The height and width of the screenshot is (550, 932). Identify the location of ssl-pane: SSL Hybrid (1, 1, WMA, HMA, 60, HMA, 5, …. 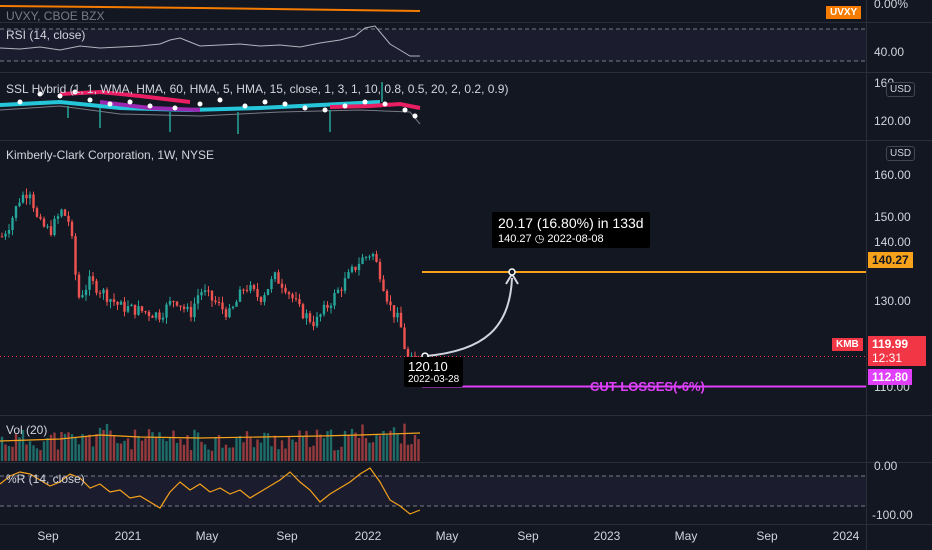
(466, 106).